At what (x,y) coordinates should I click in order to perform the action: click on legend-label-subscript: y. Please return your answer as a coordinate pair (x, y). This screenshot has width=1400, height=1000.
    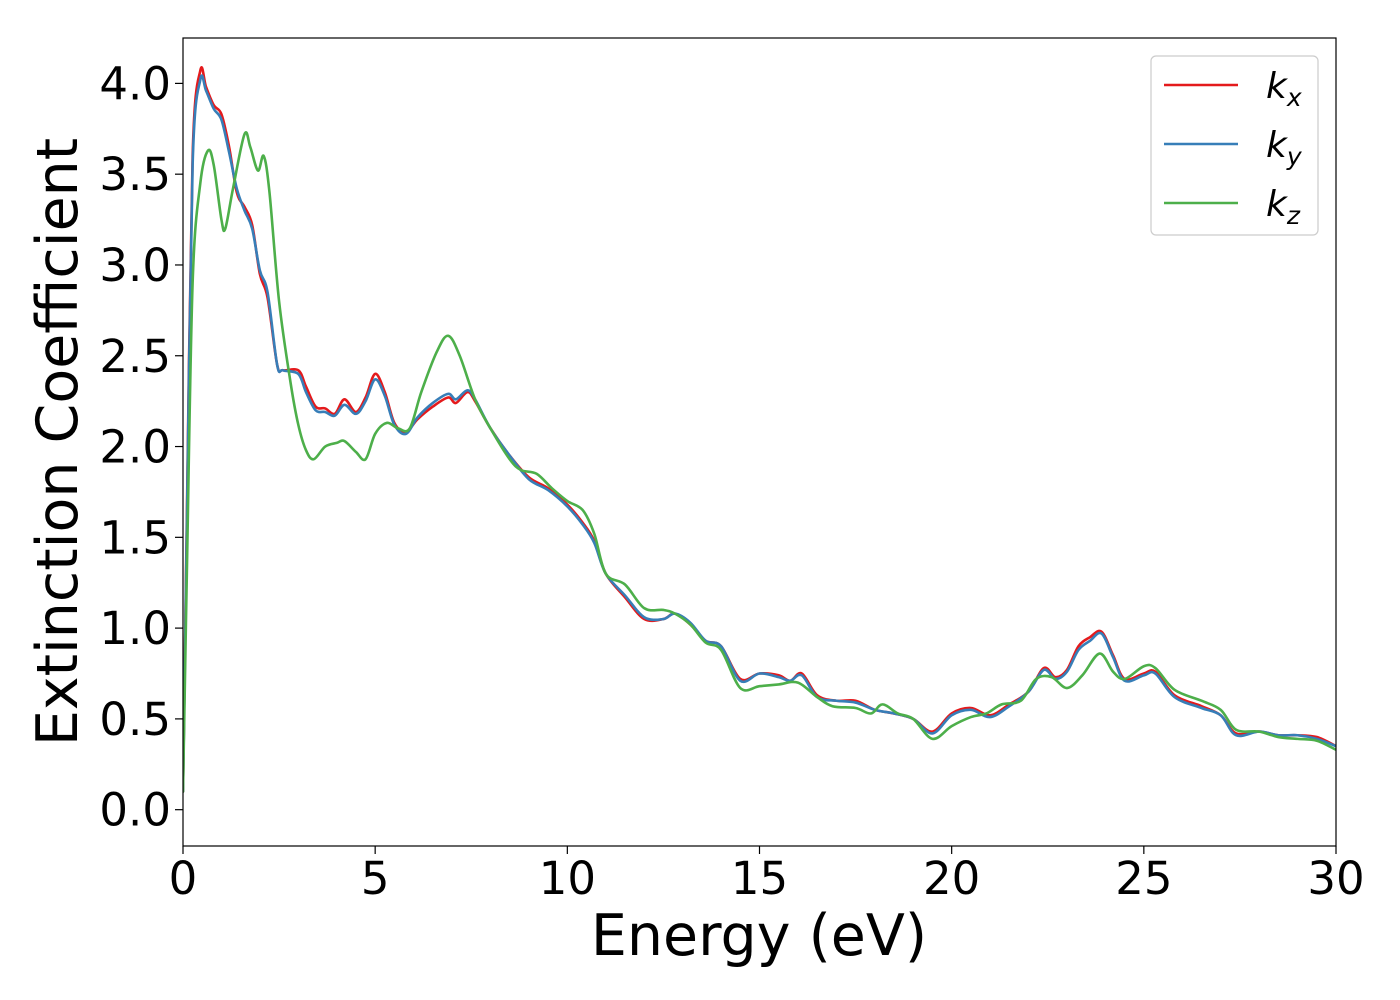
    Looking at the image, I should click on (1294, 156).